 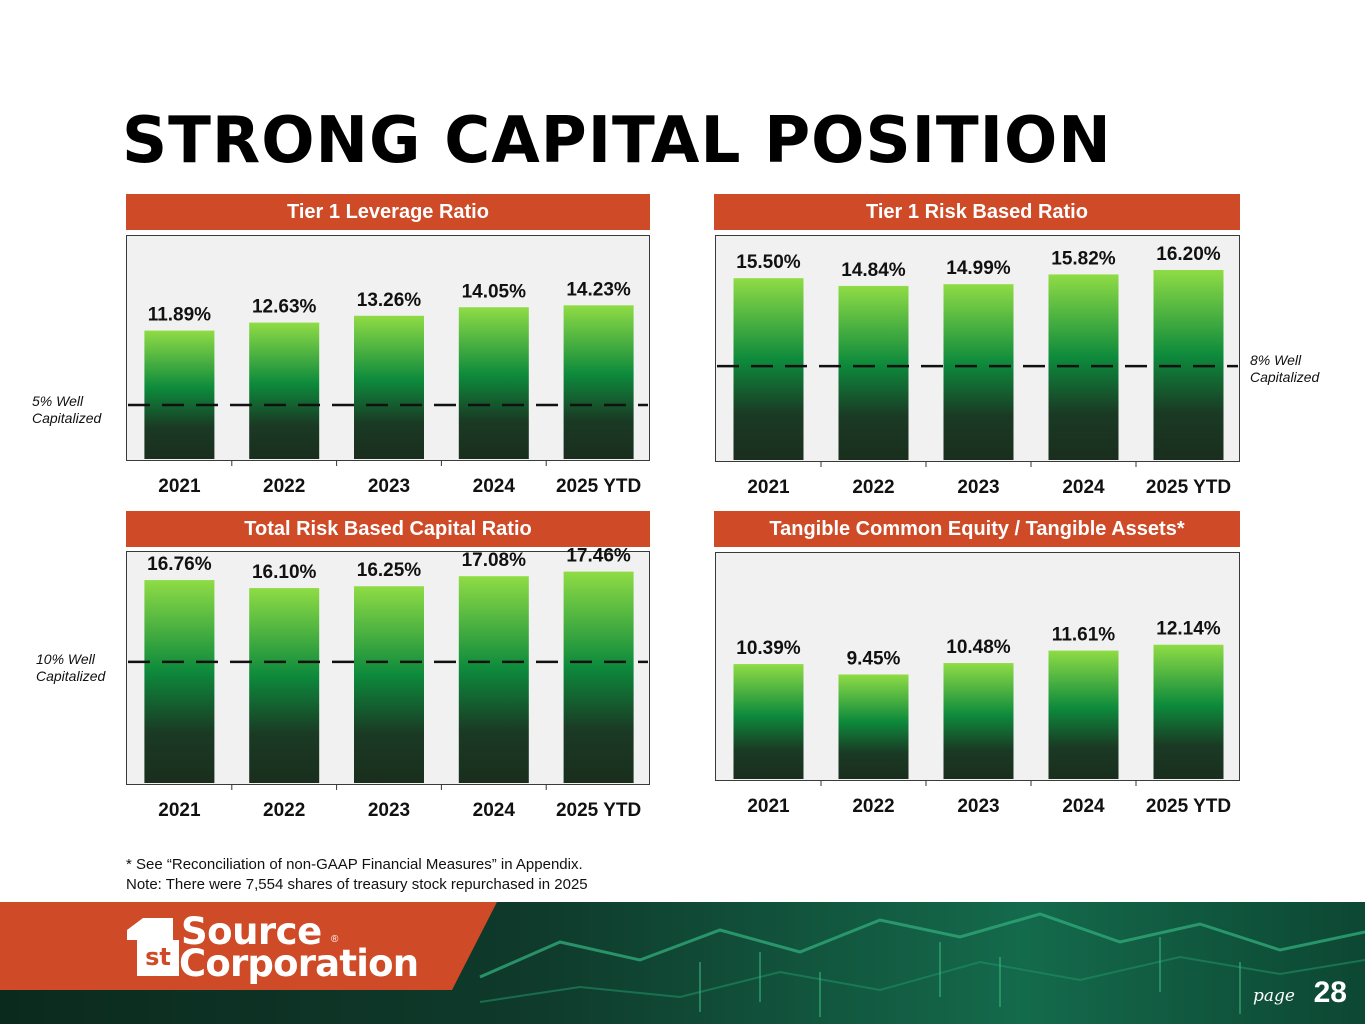 What do you see at coordinates (768, 806) in the screenshot?
I see `tce-ta-x-tick-label: 2021` at bounding box center [768, 806].